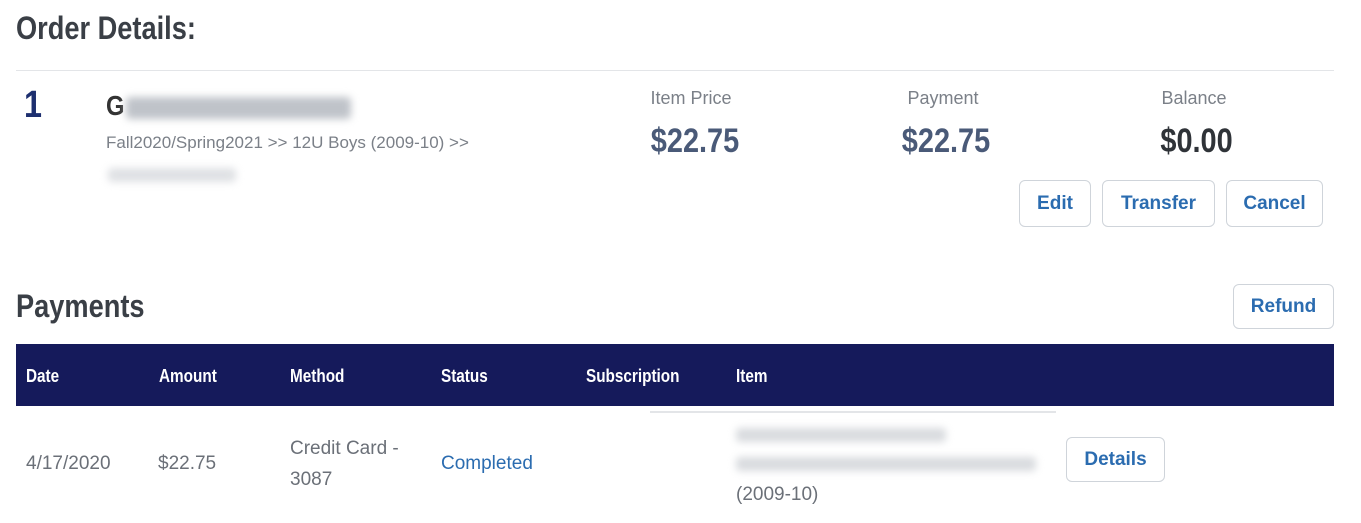 This screenshot has width=1361, height=523. What do you see at coordinates (752, 376) in the screenshot?
I see `col-item: Item` at bounding box center [752, 376].